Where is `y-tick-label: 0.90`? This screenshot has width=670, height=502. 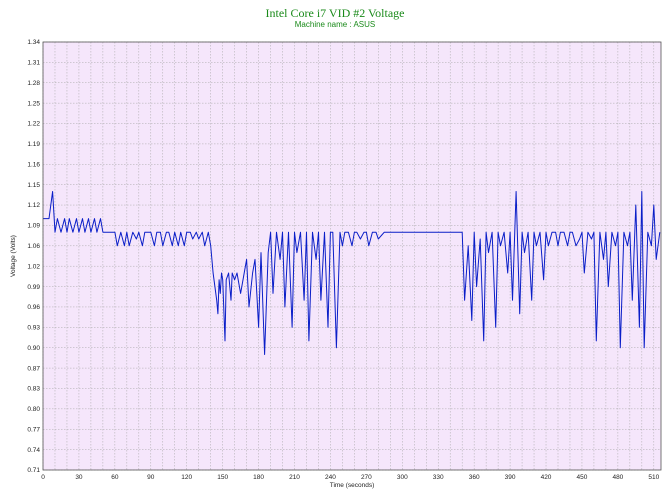 y-tick-label: 0.90 is located at coordinates (33, 348).